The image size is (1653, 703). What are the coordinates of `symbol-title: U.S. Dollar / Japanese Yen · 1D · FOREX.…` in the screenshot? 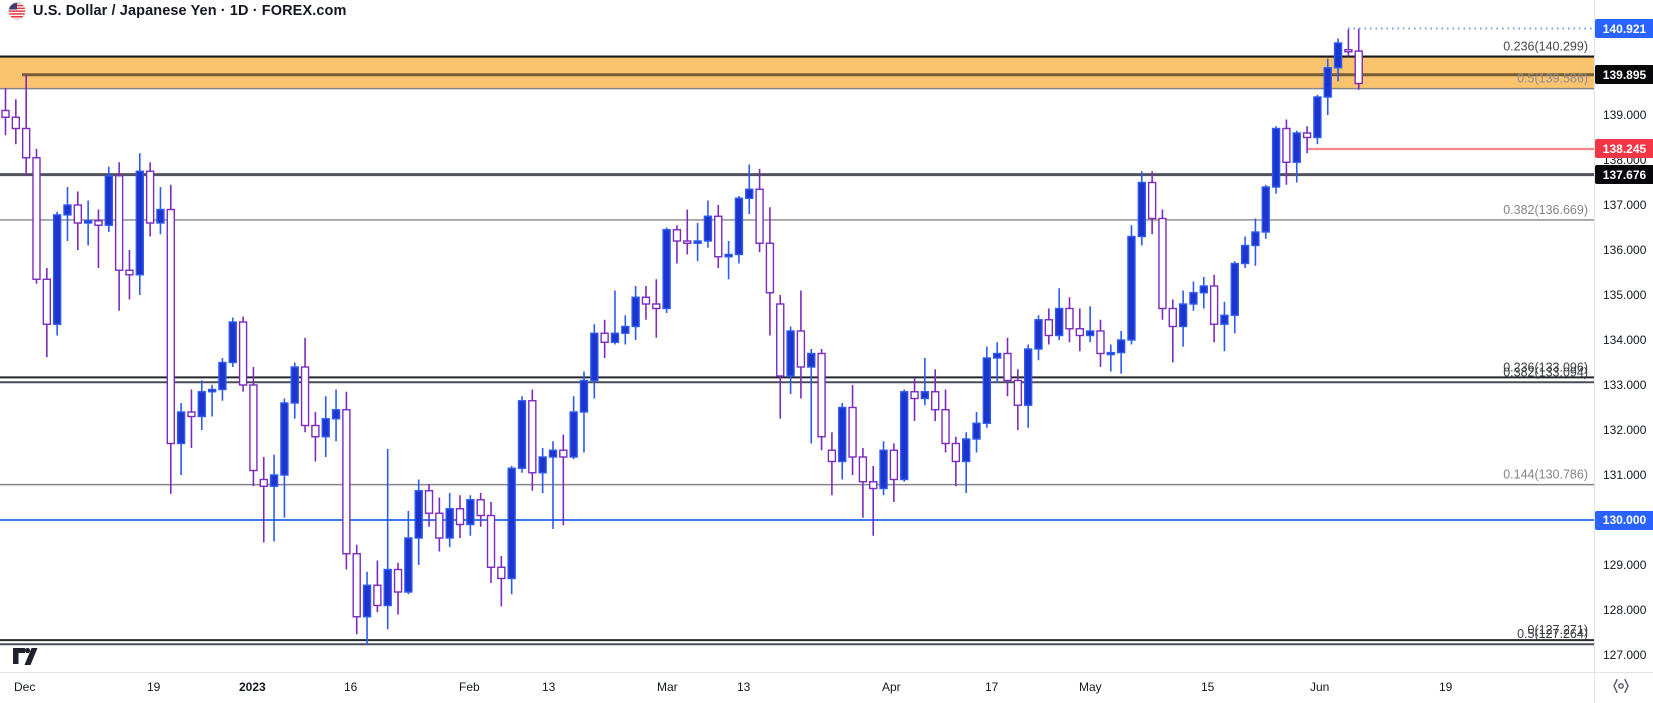 It's located at (190, 11).